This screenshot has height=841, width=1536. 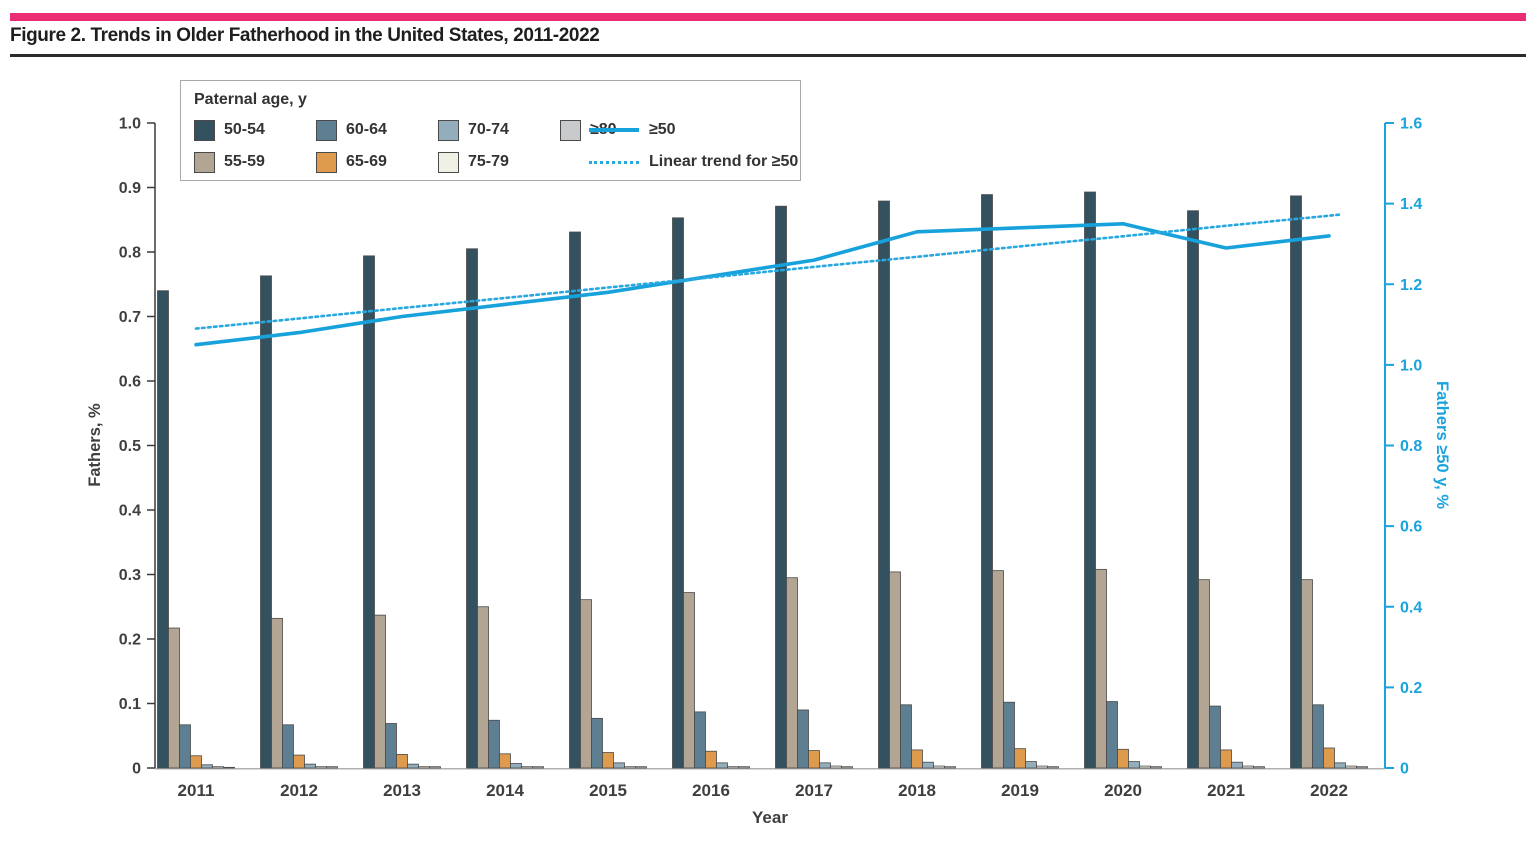 What do you see at coordinates (332, 767) in the screenshot?
I see `bar-≥80-2012` at bounding box center [332, 767].